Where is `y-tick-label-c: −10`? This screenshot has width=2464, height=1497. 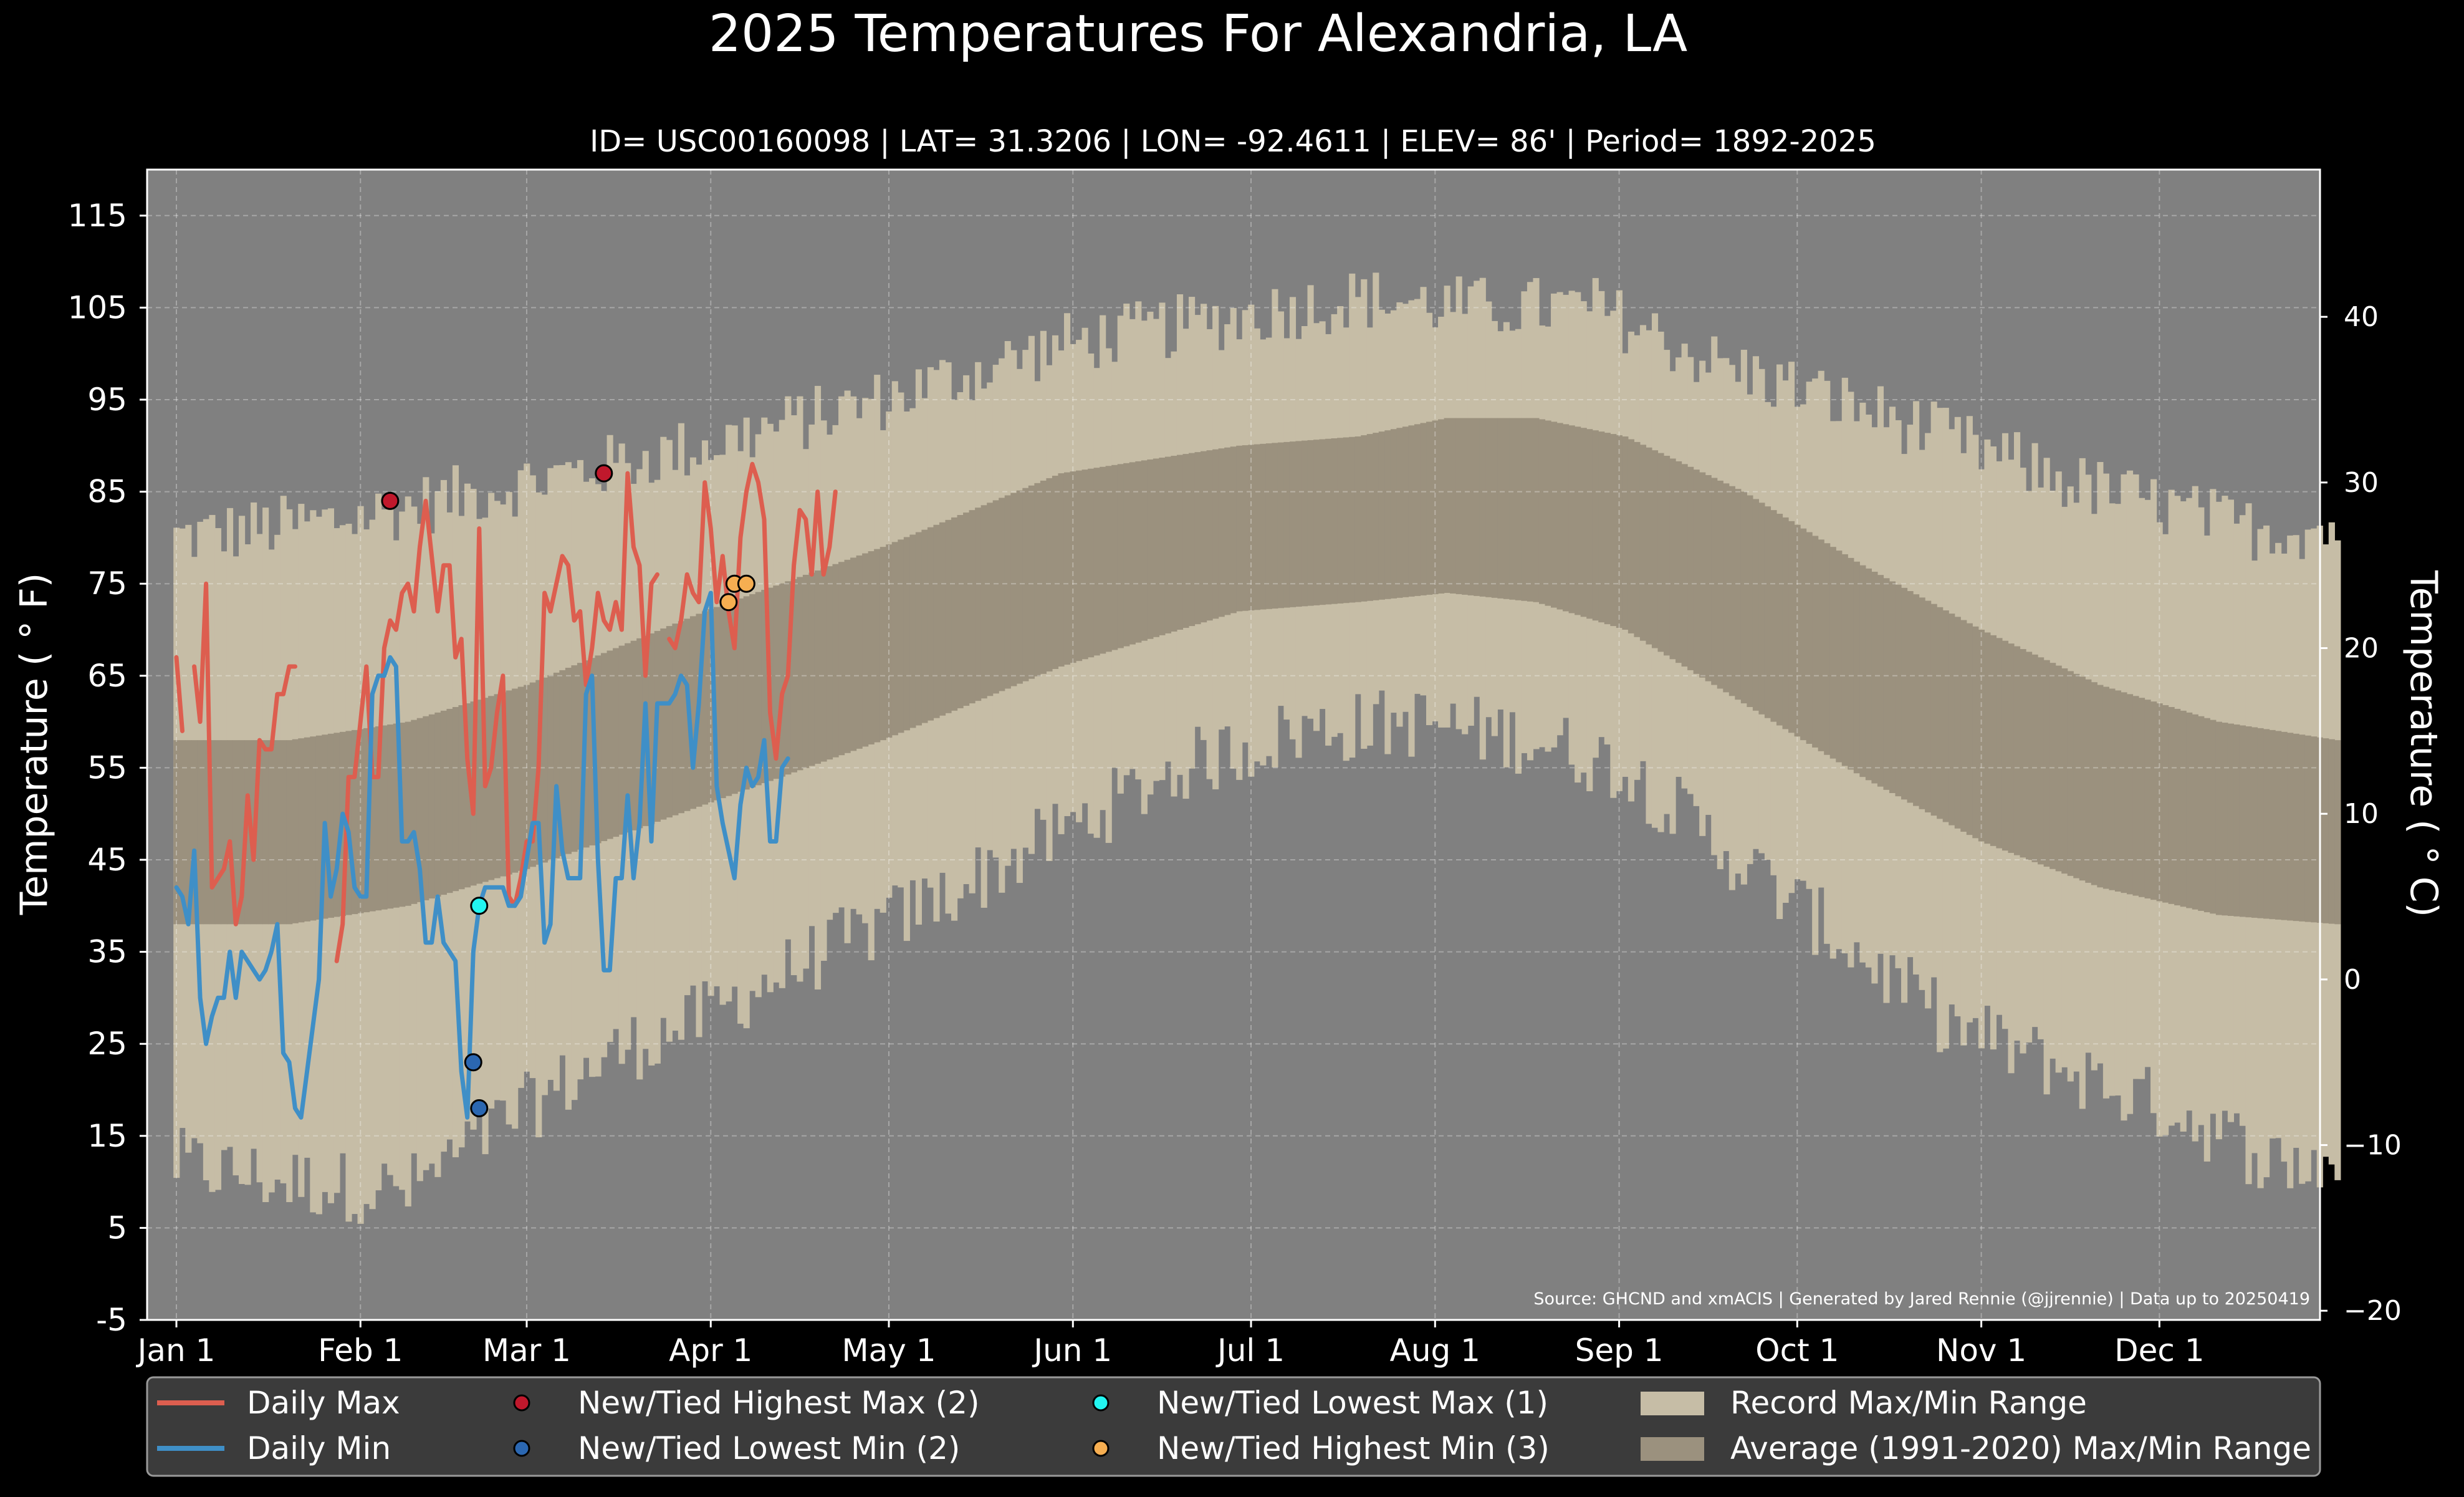
y-tick-label-c: −10 is located at coordinates (2373, 1146).